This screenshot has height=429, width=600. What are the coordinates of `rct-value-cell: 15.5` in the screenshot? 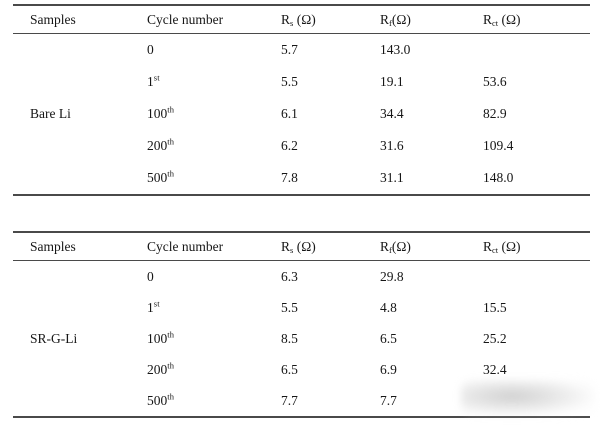 It's located at (495, 307).